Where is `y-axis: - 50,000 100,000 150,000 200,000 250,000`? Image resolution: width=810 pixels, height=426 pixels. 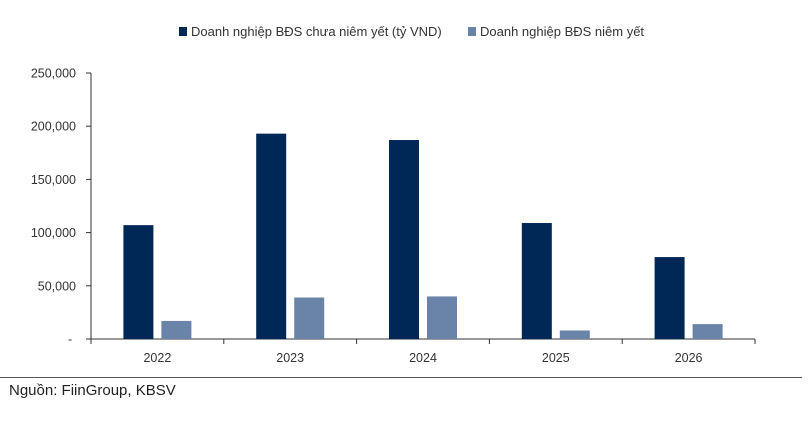 y-axis: - 50,000 100,000 150,000 200,000 250,000 is located at coordinates (61, 207).